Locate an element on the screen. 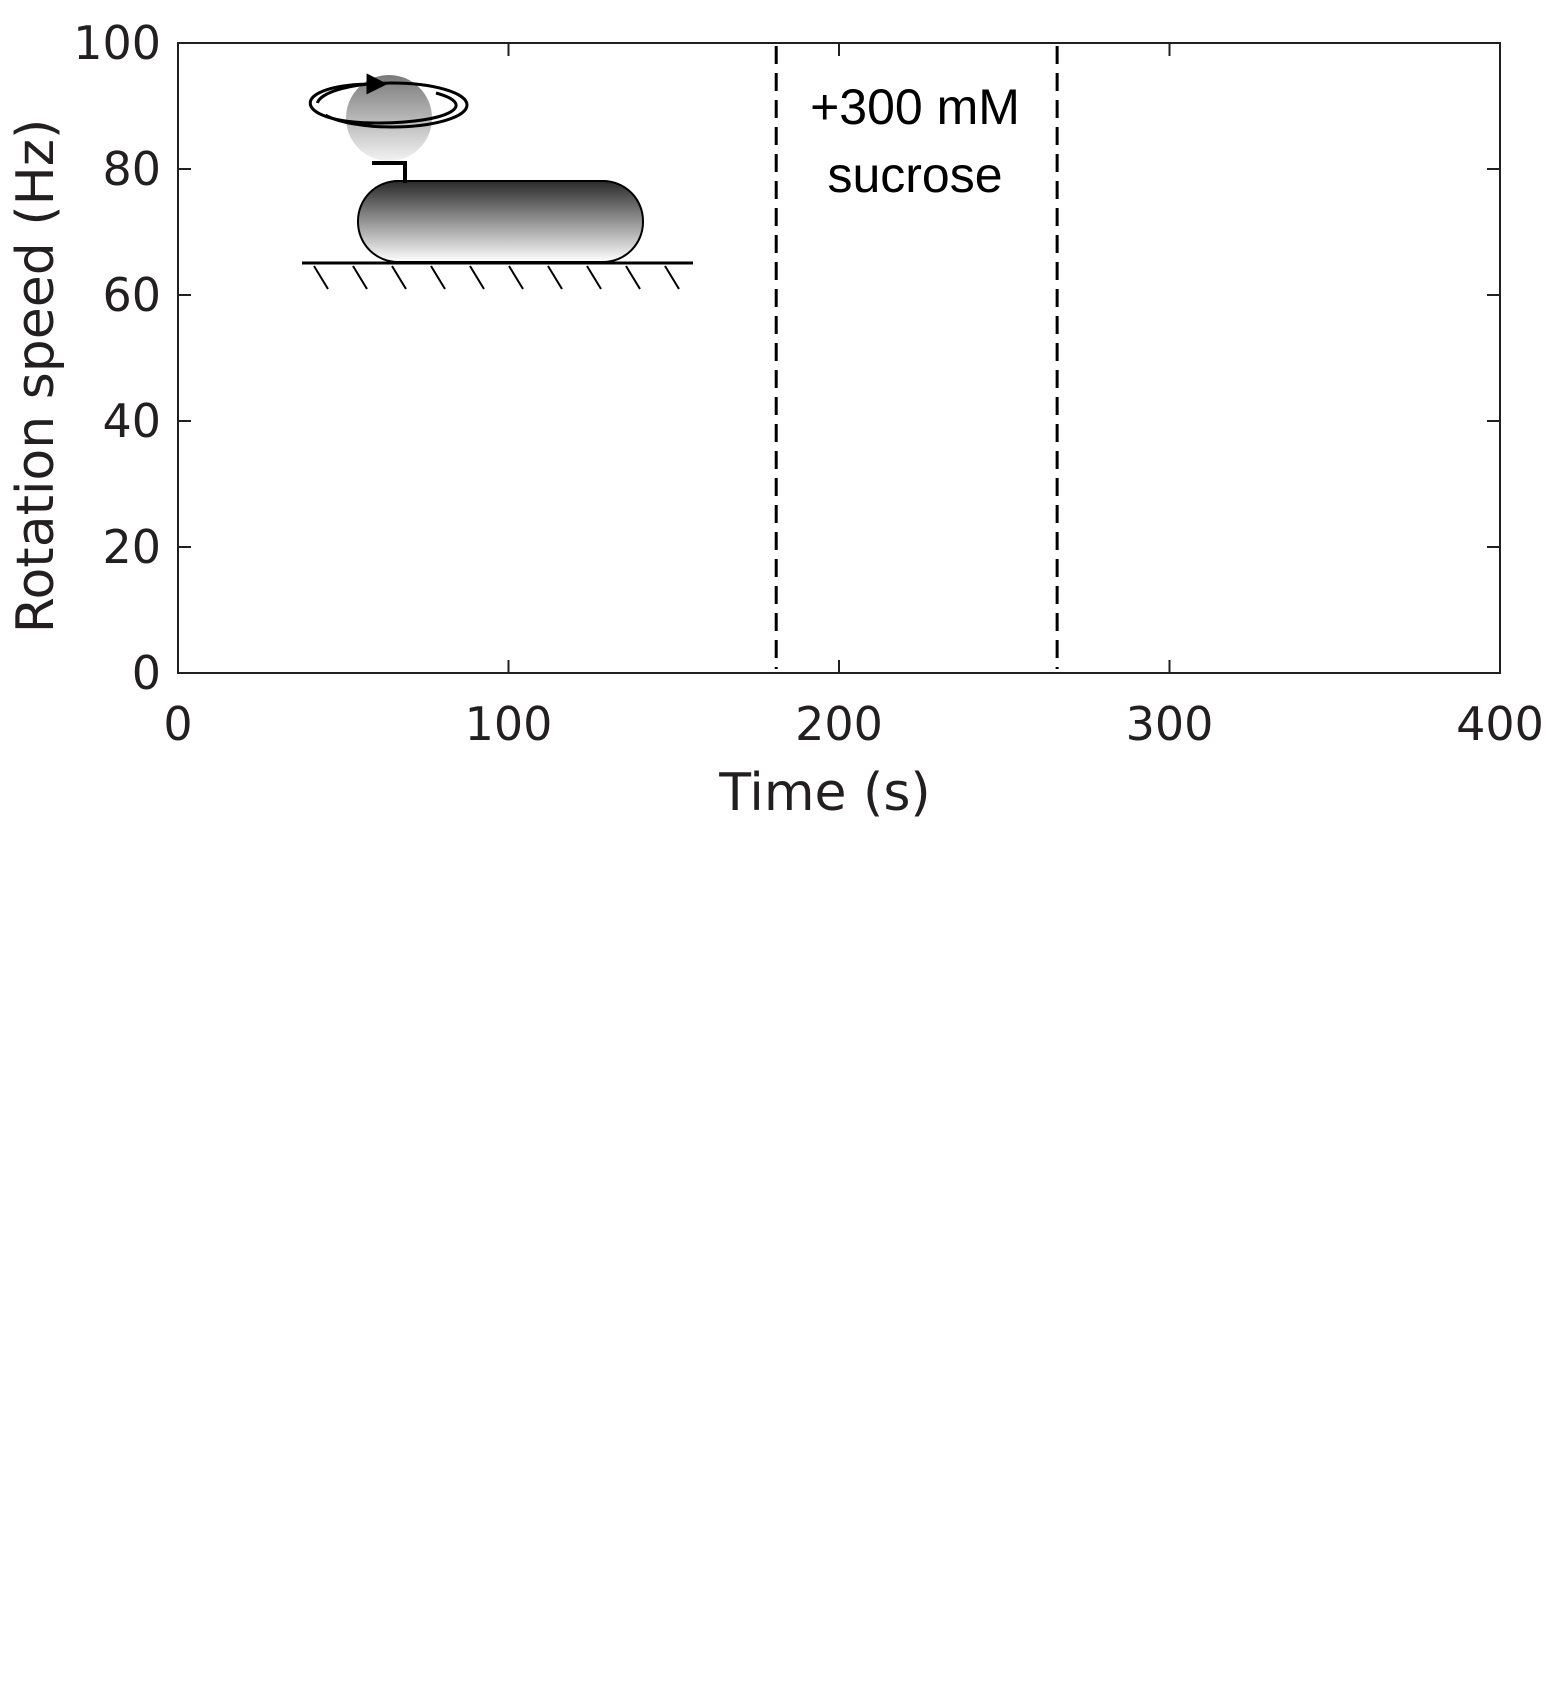  flagellar-stub is located at coordinates (389, 172).